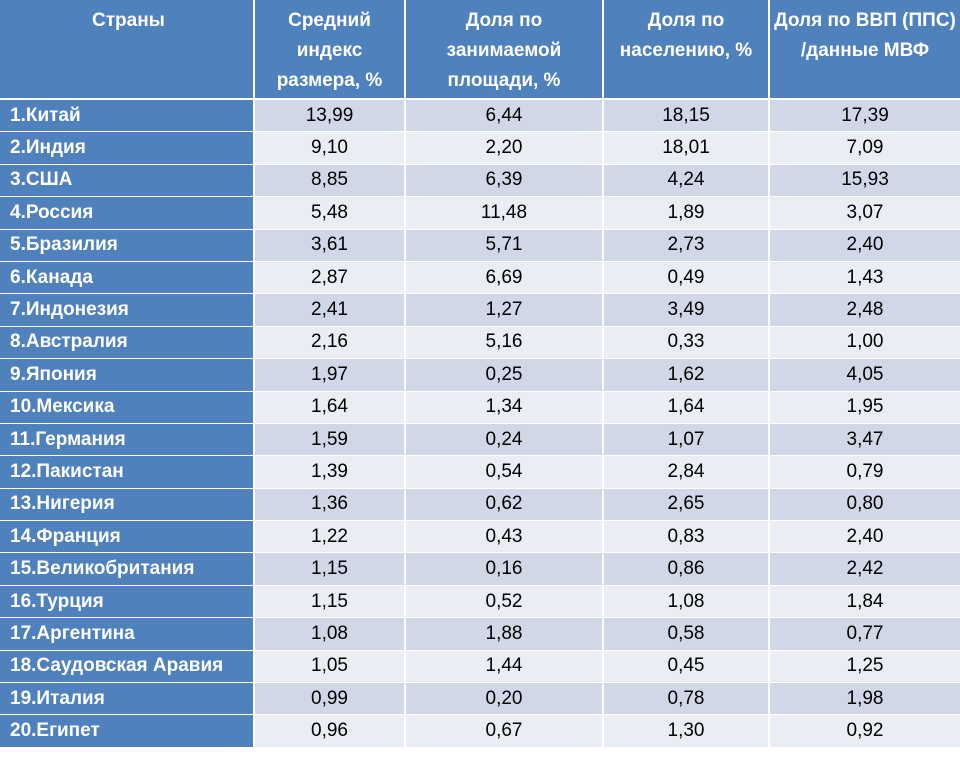 The height and width of the screenshot is (760, 960). What do you see at coordinates (687, 343) in the screenshot?
I see `population-share-cell: 0,33` at bounding box center [687, 343].